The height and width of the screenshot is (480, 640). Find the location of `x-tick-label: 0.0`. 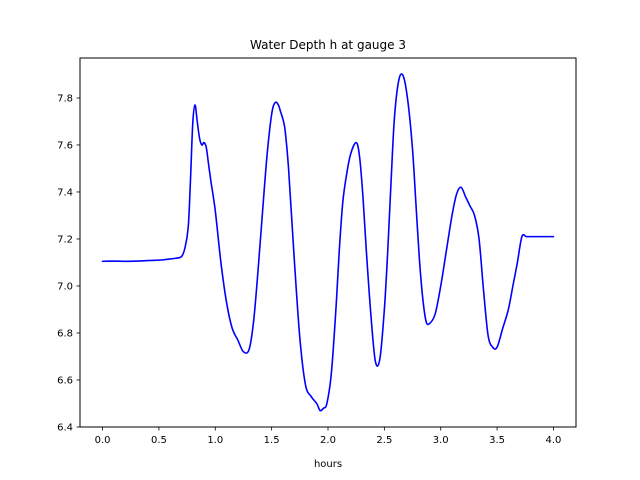

x-tick-label: 0.0 is located at coordinates (103, 440).